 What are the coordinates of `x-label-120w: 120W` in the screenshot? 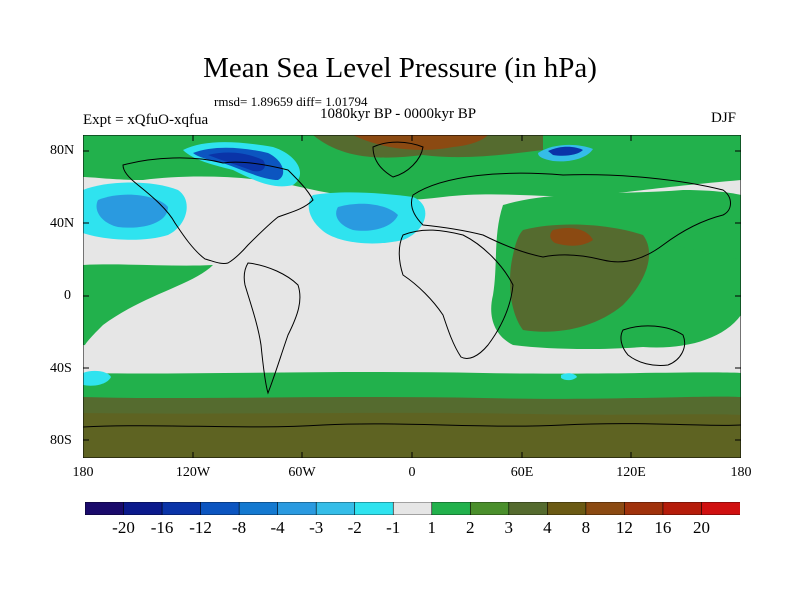 It's located at (193, 472).